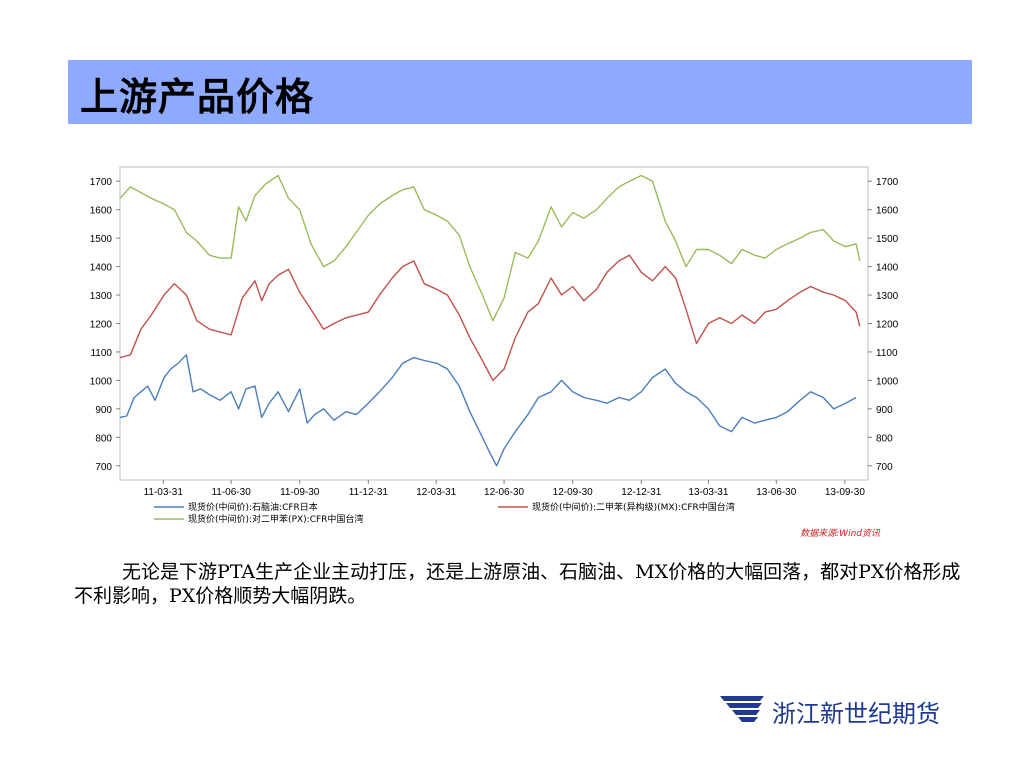  Describe the element at coordinates (887, 353) in the screenshot. I see `y-tick-label-right: 1100` at that location.